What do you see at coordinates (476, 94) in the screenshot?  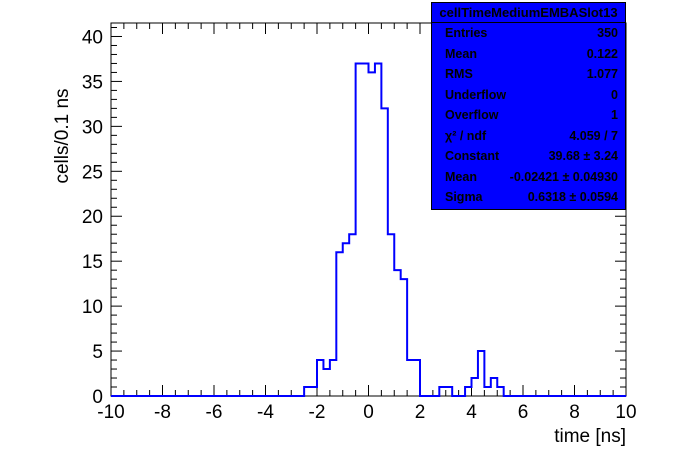 I see `stats-row-label: Underflow` at bounding box center [476, 94].